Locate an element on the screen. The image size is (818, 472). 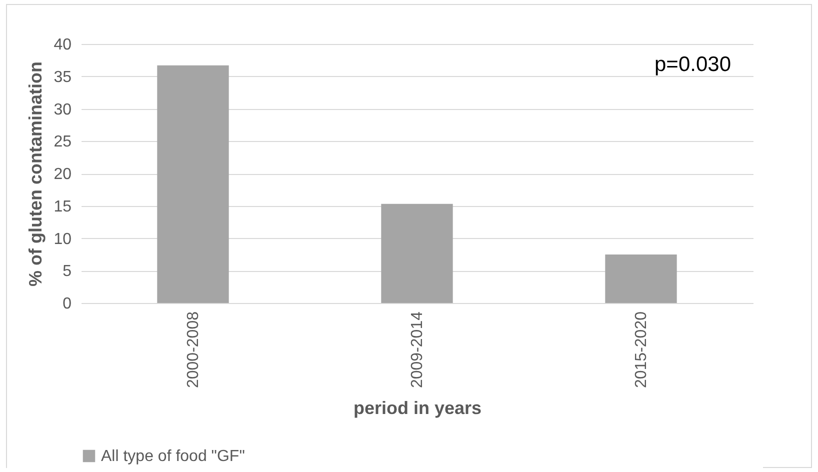
x-tick-label: 2000-2008 is located at coordinates (193, 349).